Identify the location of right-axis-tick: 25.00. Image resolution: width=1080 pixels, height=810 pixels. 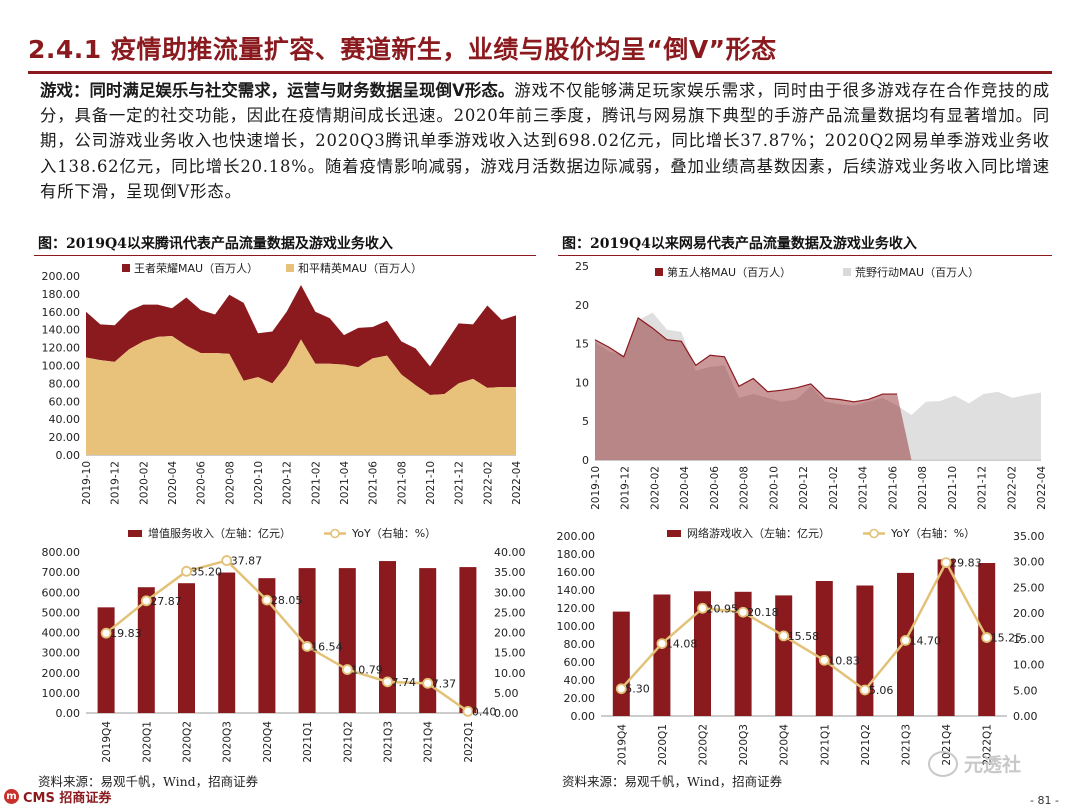
(510, 612).